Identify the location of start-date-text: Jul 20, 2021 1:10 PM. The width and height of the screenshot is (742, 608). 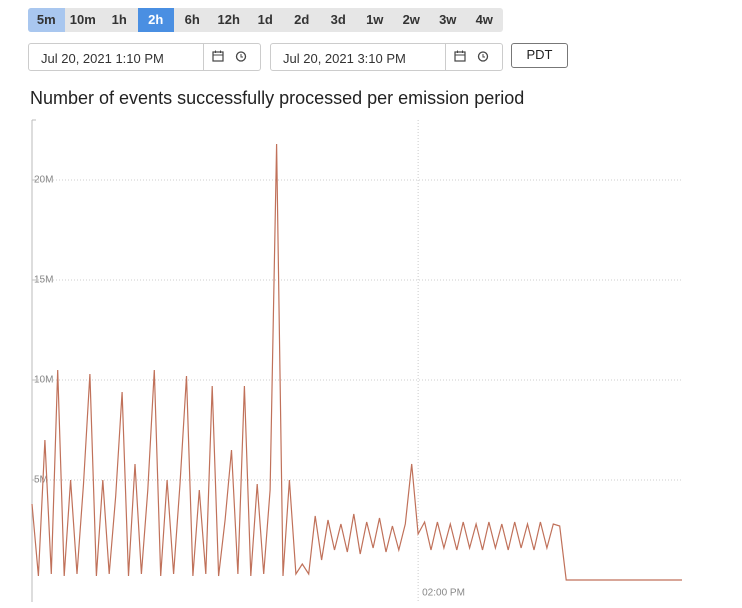
(102, 58).